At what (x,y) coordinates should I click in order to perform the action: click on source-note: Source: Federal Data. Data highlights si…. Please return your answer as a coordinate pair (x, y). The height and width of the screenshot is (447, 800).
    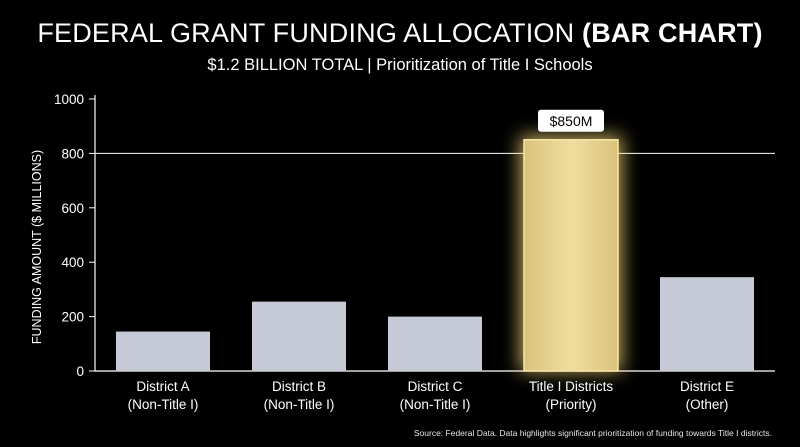
    Looking at the image, I should click on (592, 433).